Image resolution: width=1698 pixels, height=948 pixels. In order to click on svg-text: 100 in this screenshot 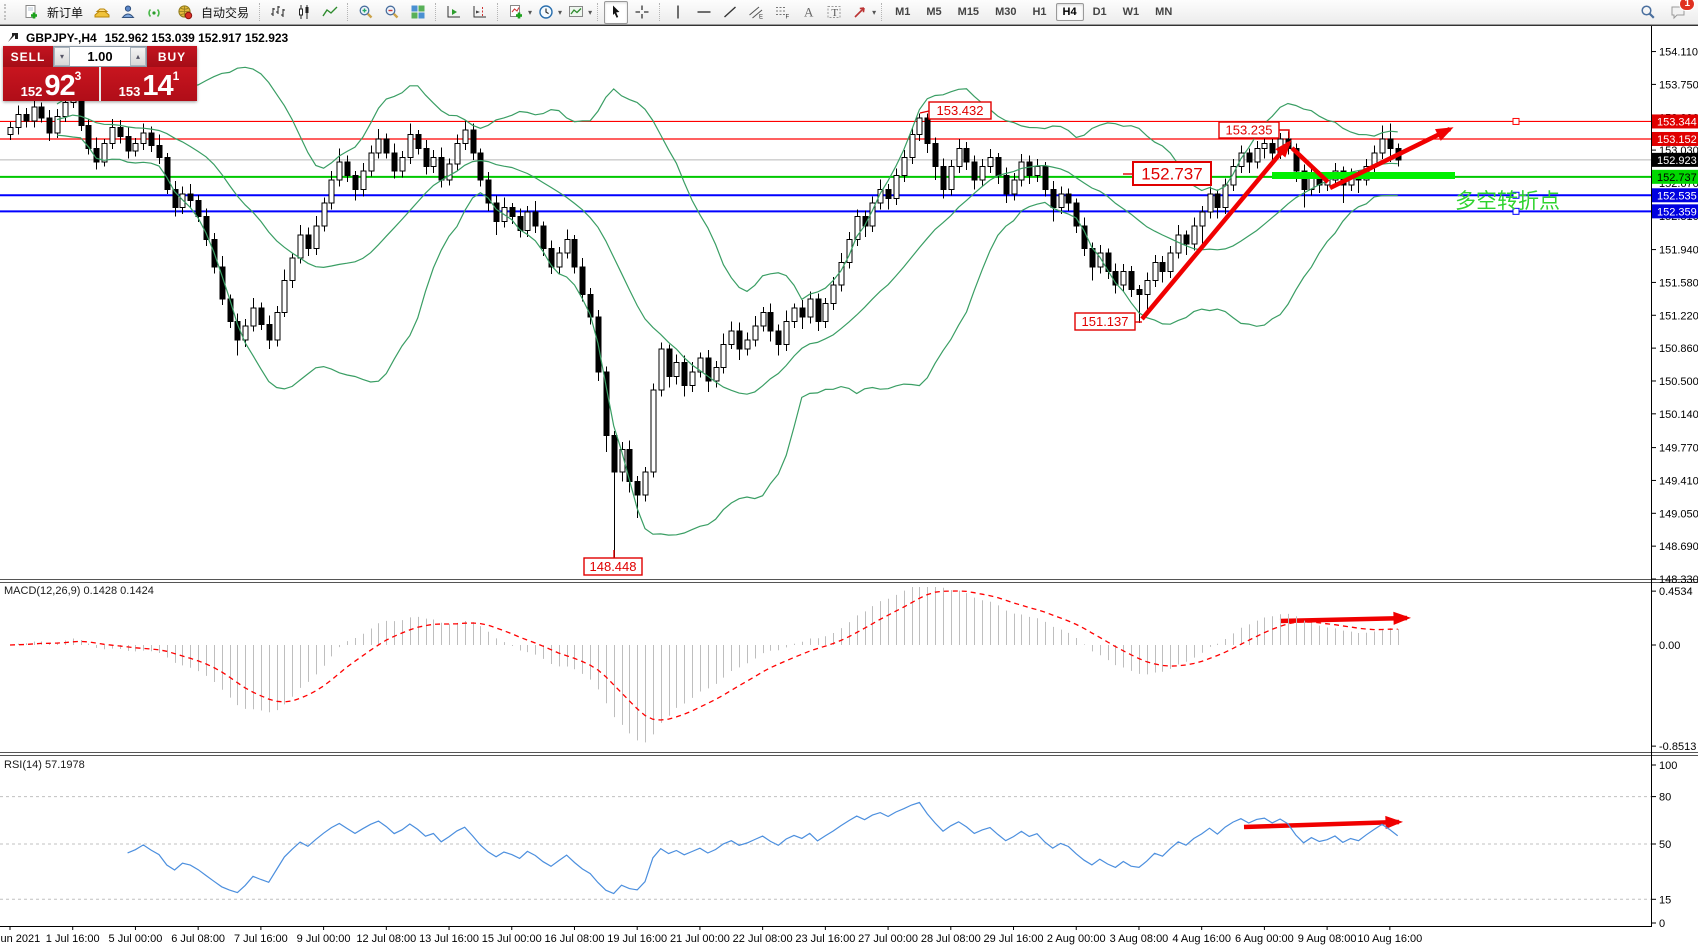, I will do `click(1668, 766)`.